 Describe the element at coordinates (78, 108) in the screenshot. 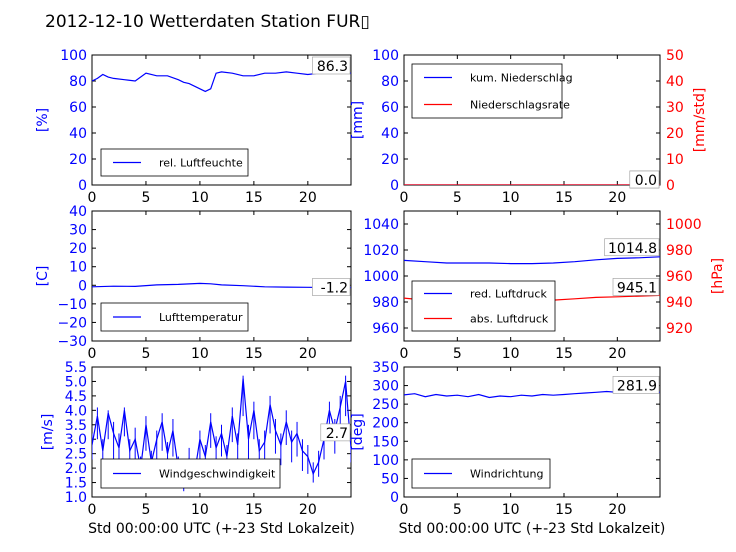

I see `y-tick-label: 60` at that location.